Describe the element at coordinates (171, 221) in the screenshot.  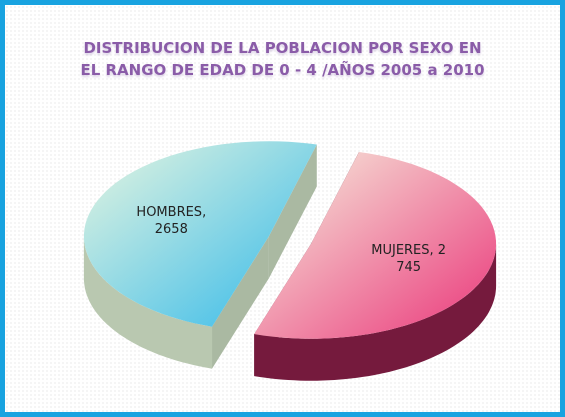
I see `data-label: HOMBRES, 2658` at that location.